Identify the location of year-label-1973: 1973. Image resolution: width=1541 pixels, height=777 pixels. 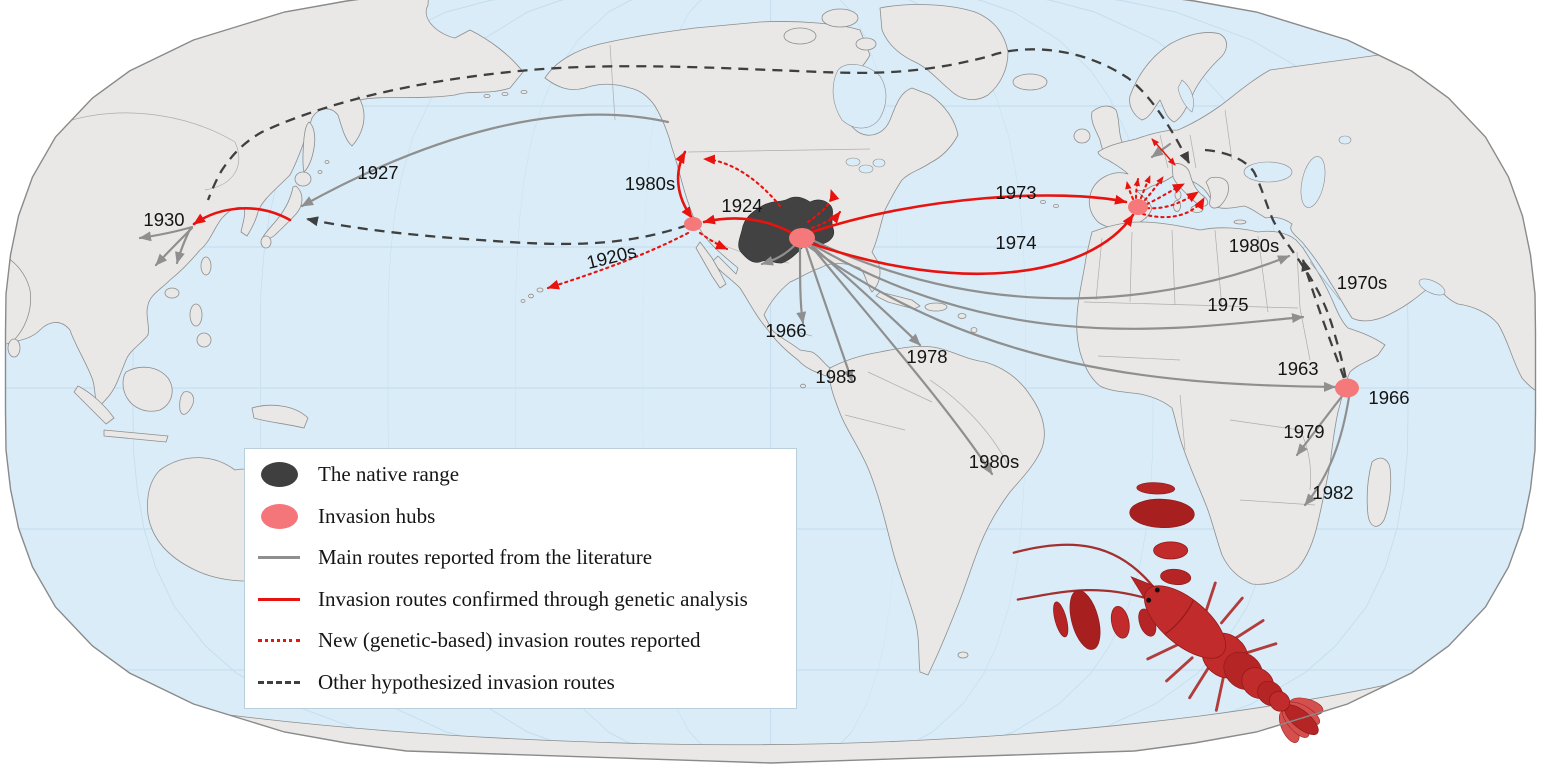
(1015, 192).